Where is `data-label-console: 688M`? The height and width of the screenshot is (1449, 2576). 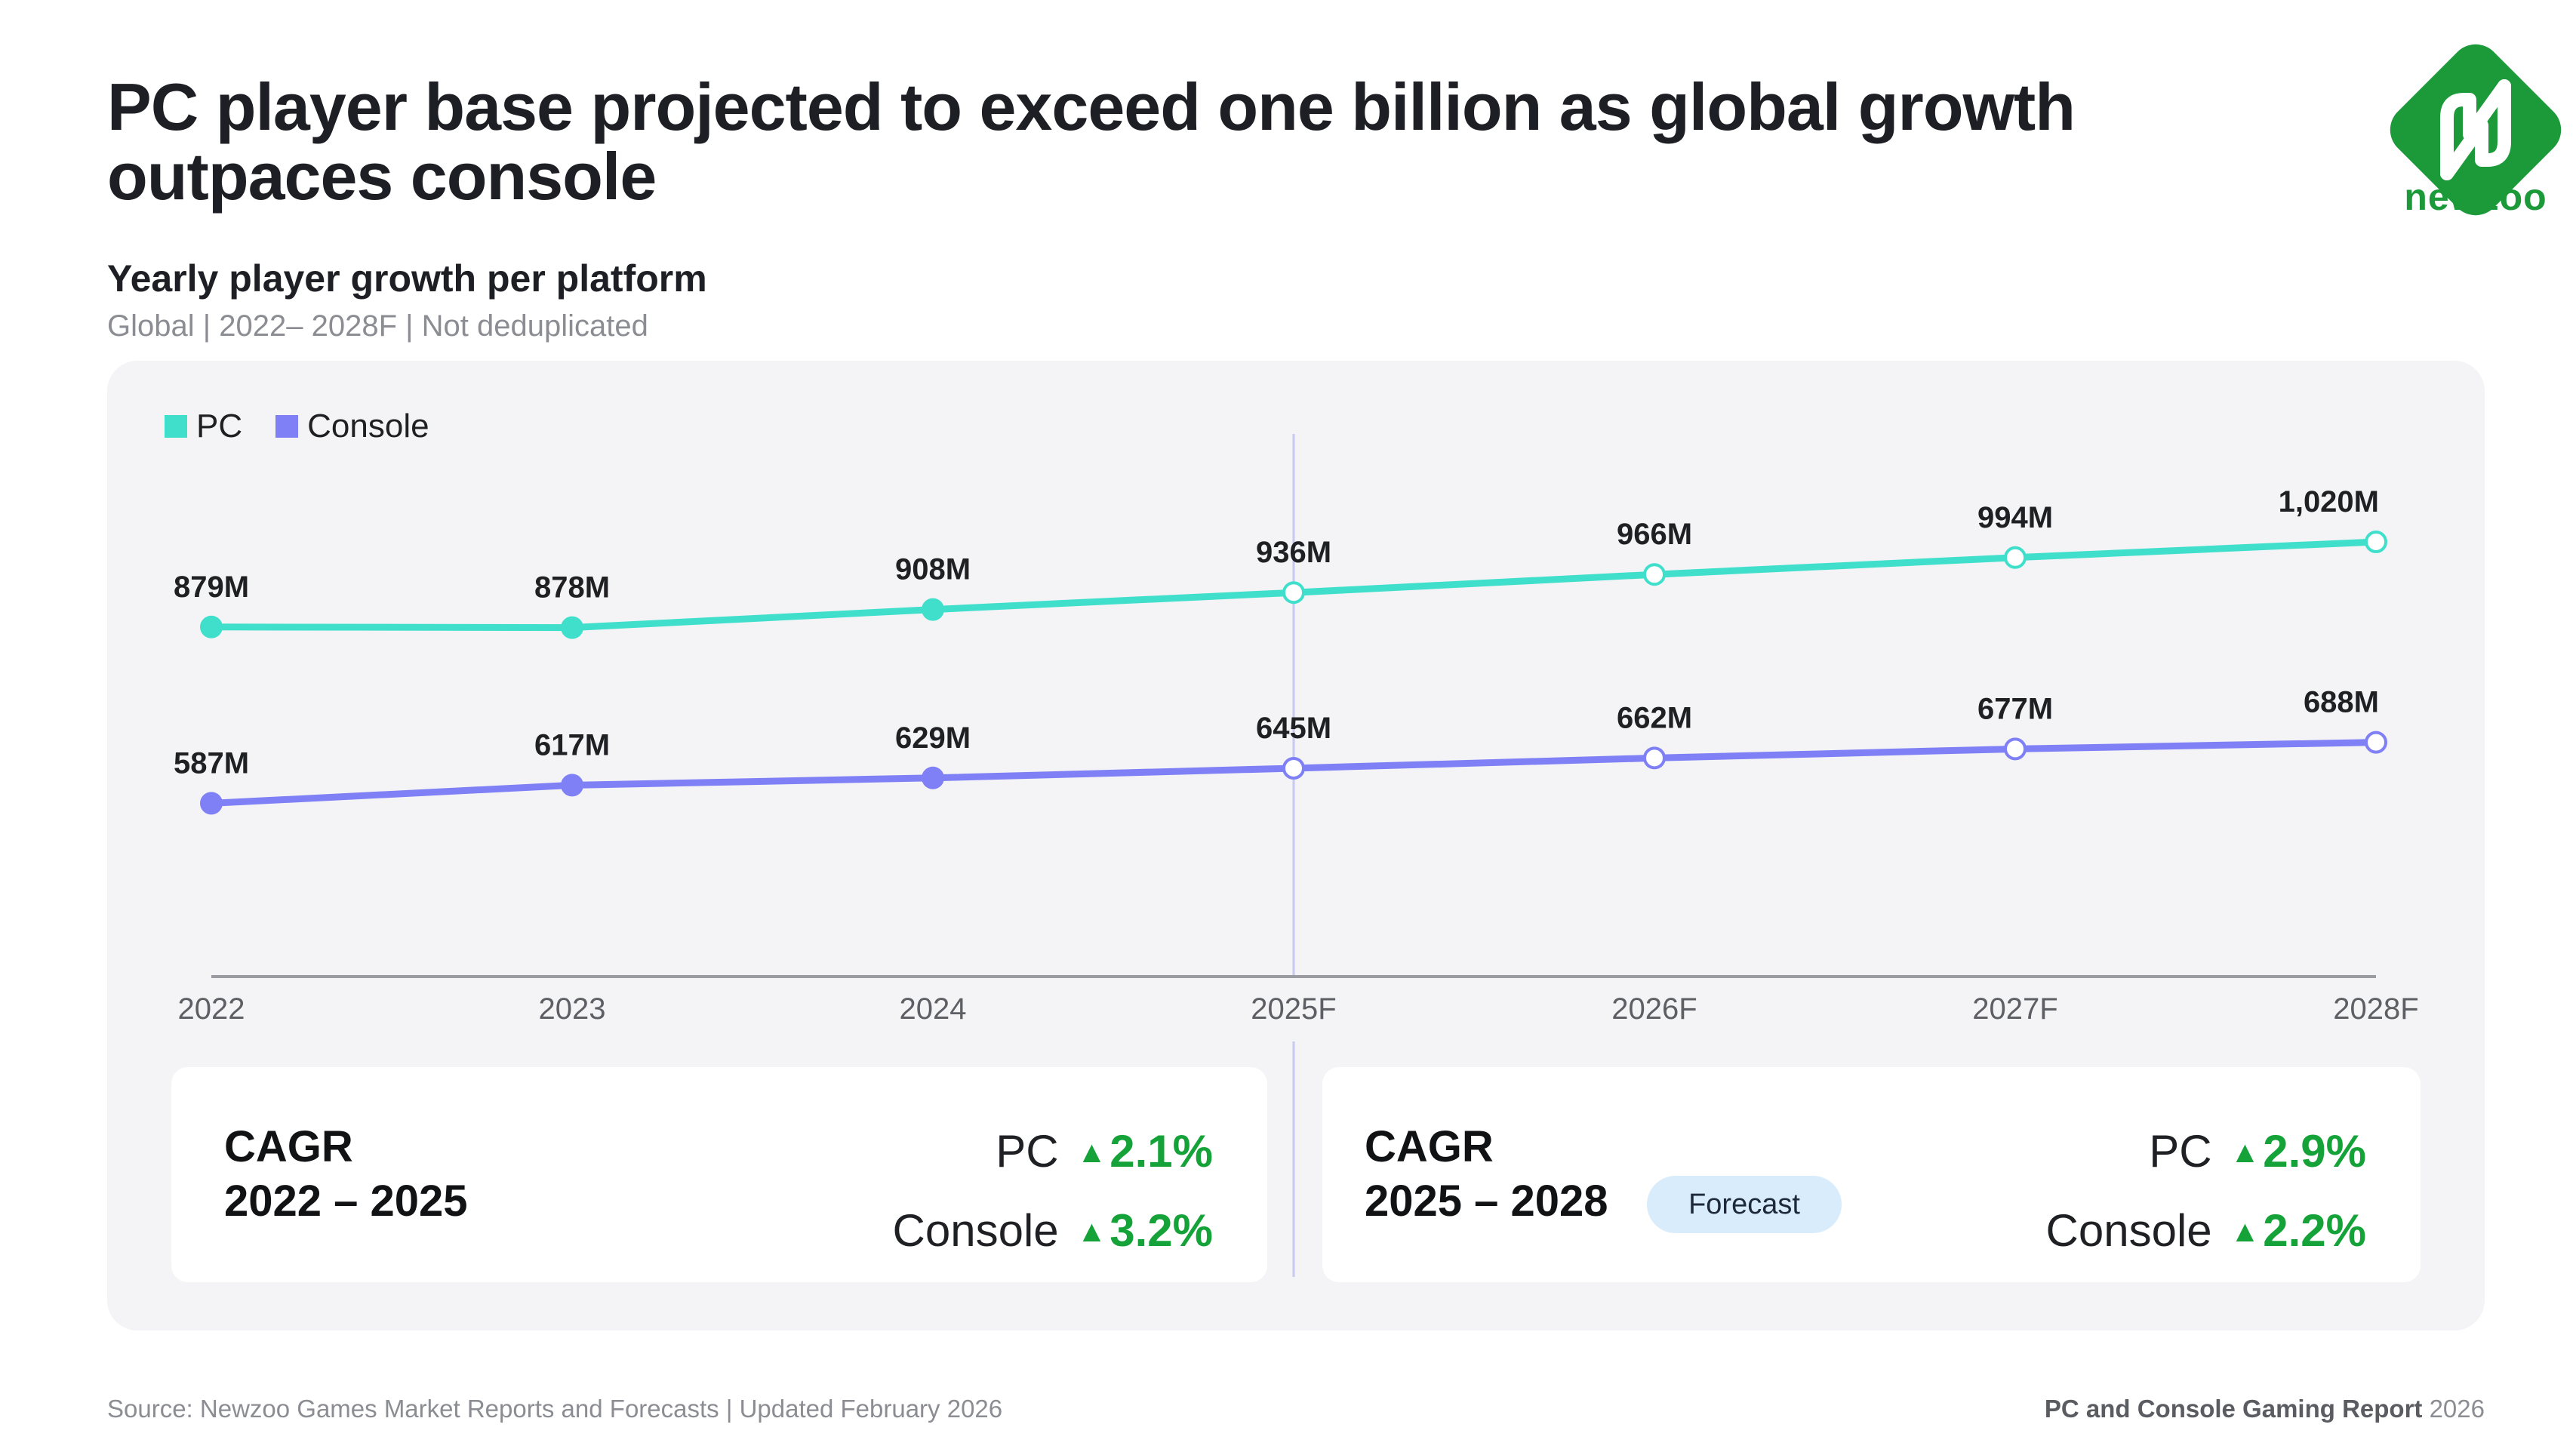 data-label-console: 688M is located at coordinates (2341, 702).